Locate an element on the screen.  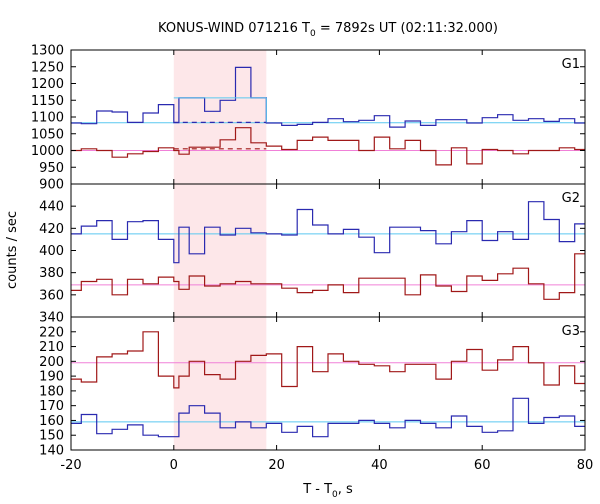
panel-G2-y-tick-label: 340 is located at coordinates (51, 318).